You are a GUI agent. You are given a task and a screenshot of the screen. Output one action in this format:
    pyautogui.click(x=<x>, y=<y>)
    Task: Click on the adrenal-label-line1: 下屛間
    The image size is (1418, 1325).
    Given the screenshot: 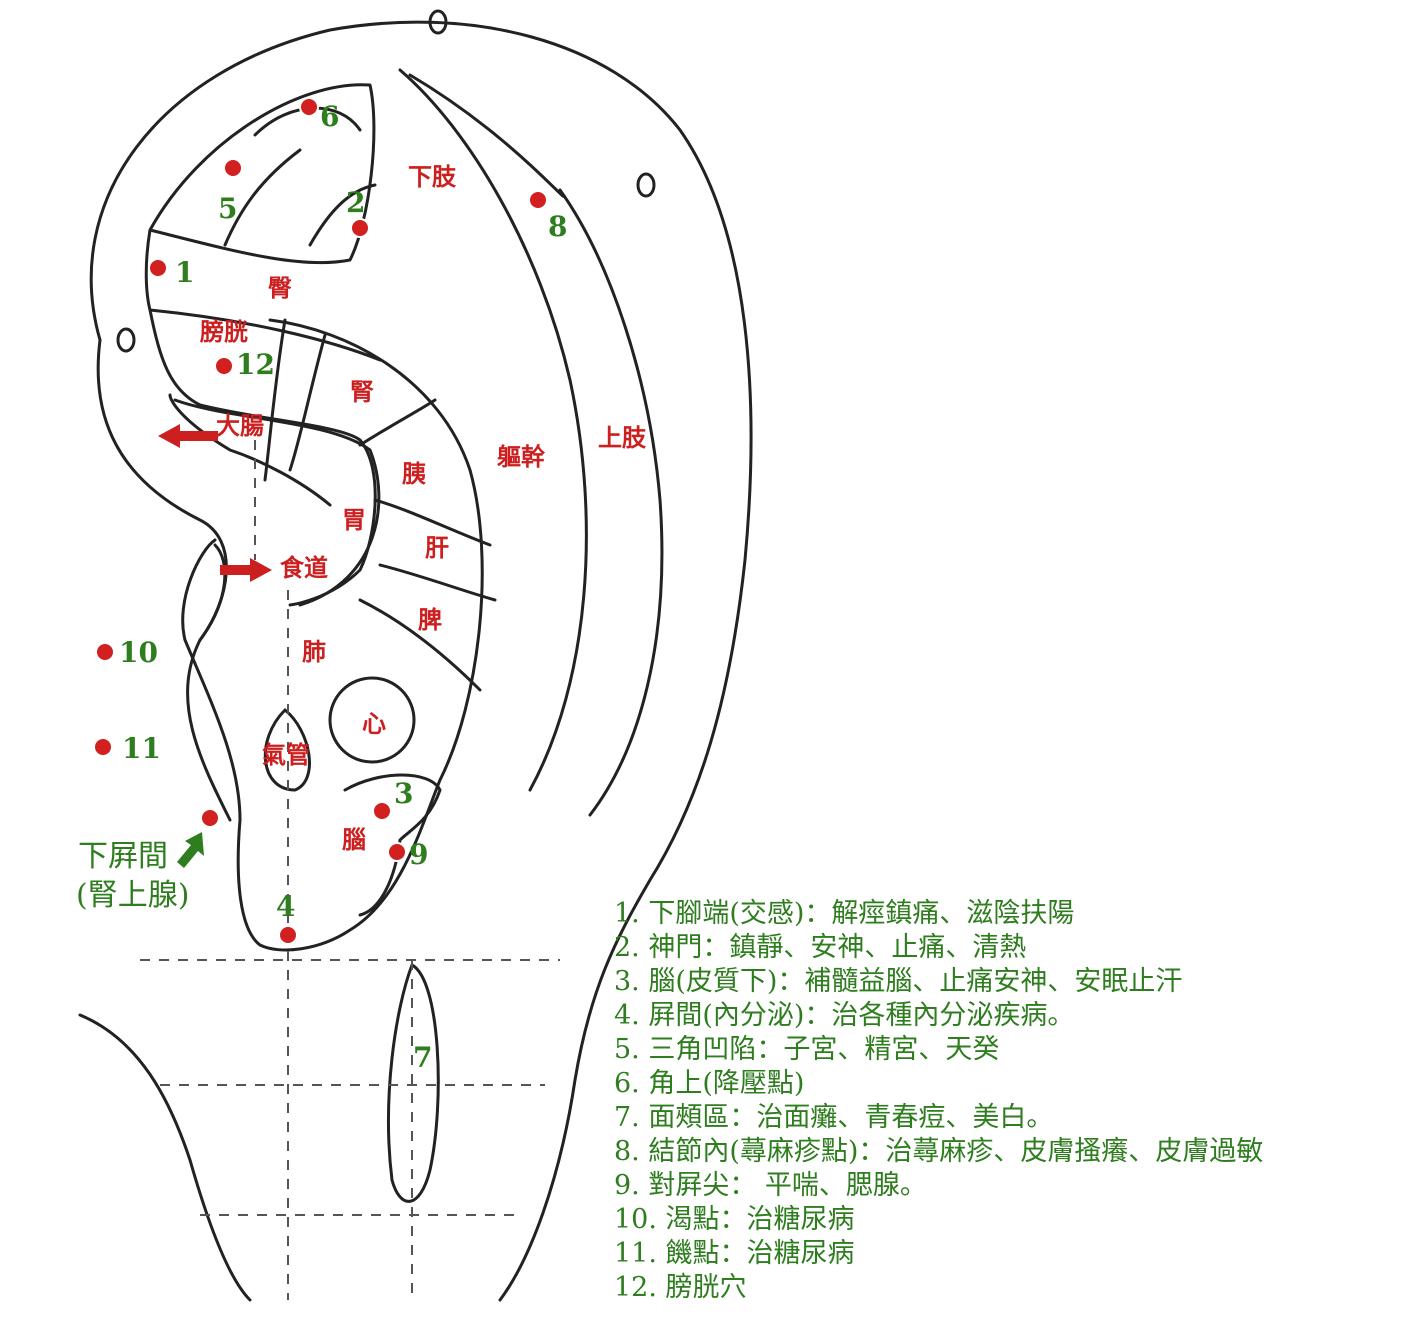 What is the action you would take?
    pyautogui.click(x=123, y=856)
    